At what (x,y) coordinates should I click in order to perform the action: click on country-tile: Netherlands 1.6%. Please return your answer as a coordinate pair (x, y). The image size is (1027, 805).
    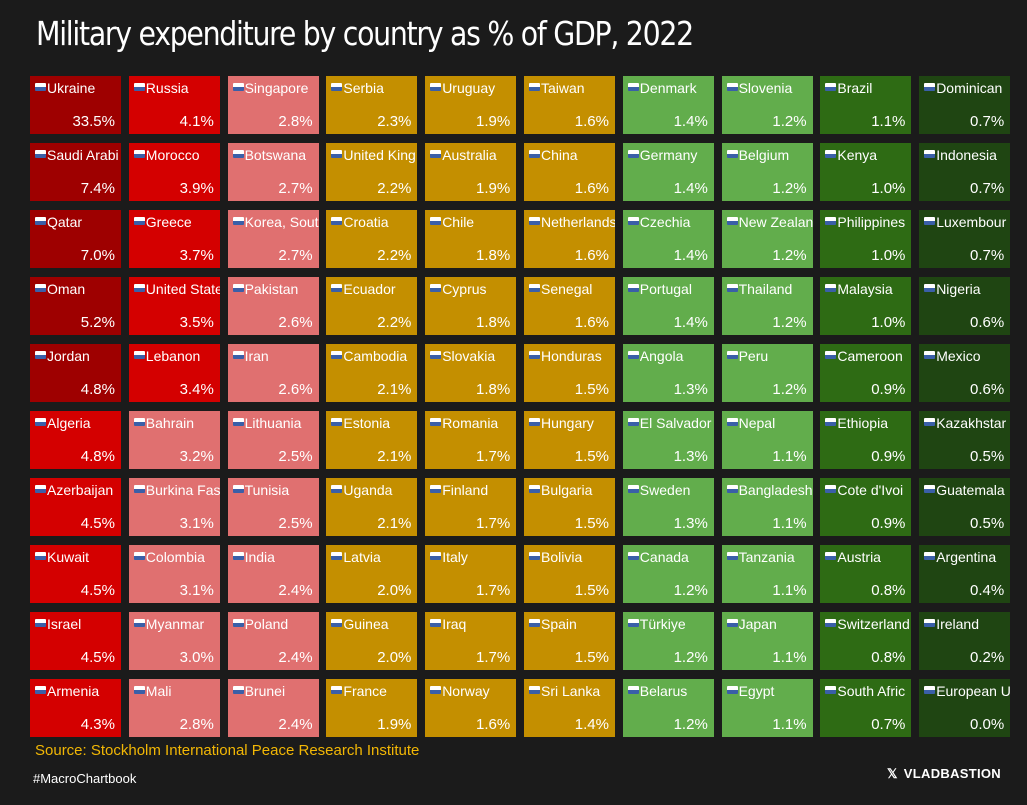
    Looking at the image, I should click on (569, 239).